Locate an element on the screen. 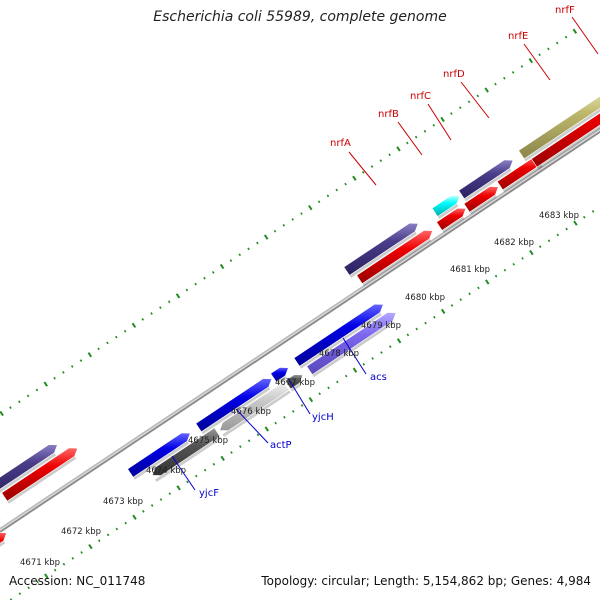  gene-grey-light-shadow is located at coordinates (256, 414).